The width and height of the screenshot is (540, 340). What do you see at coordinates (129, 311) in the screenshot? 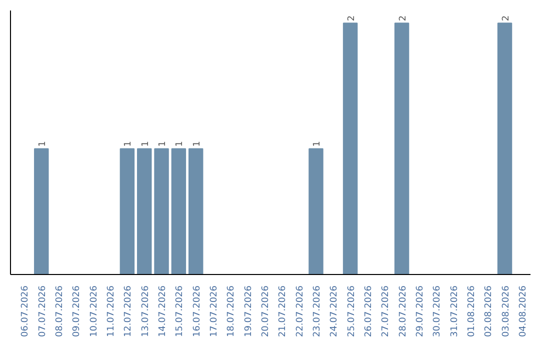
I see `x-tick-label: 12.07.2026` at bounding box center [129, 311].